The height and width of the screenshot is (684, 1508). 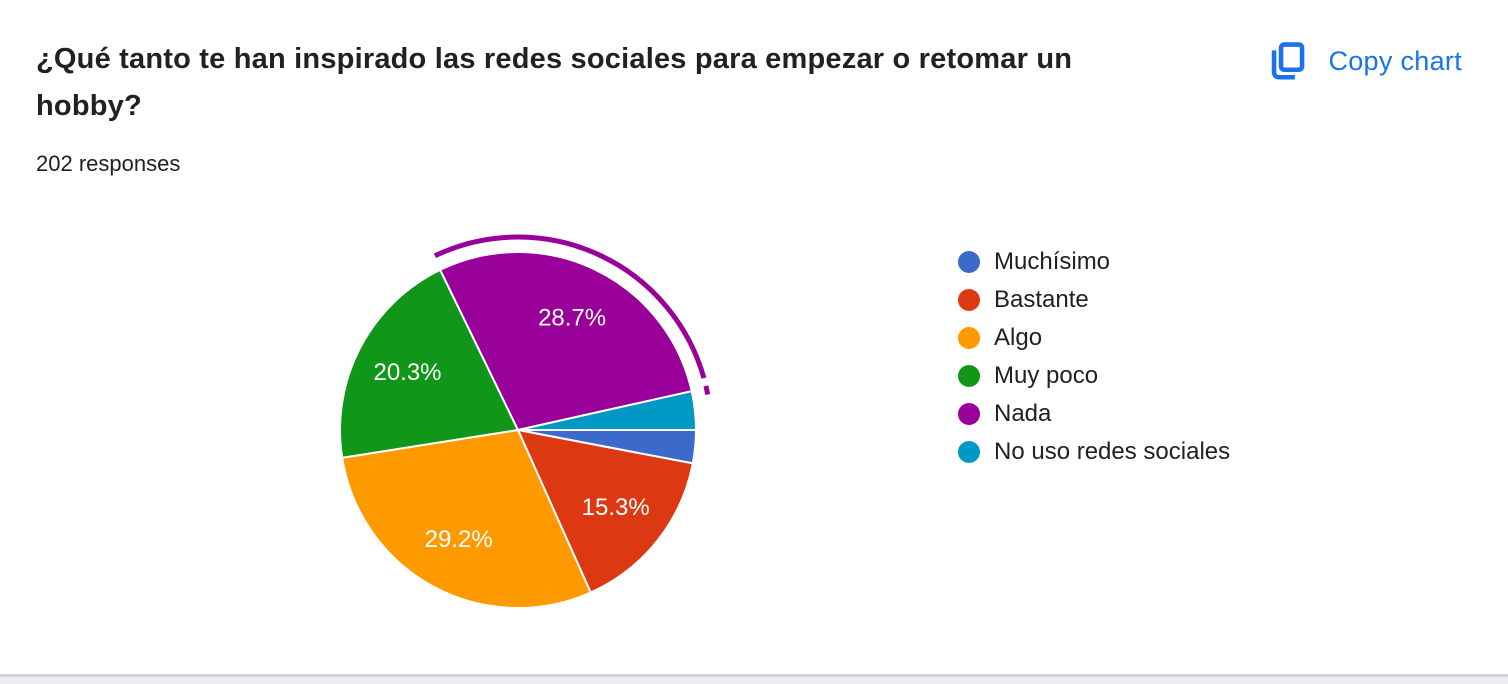 I want to click on legend-label: Muy poco, so click(x=1046, y=375).